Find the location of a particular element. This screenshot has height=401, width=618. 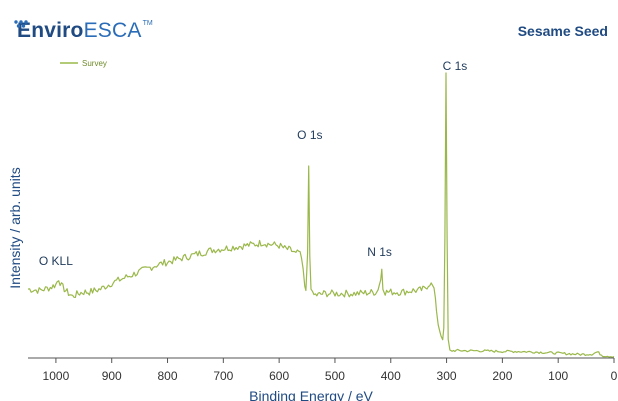

logo-dots-icon is located at coordinates (21, 24).